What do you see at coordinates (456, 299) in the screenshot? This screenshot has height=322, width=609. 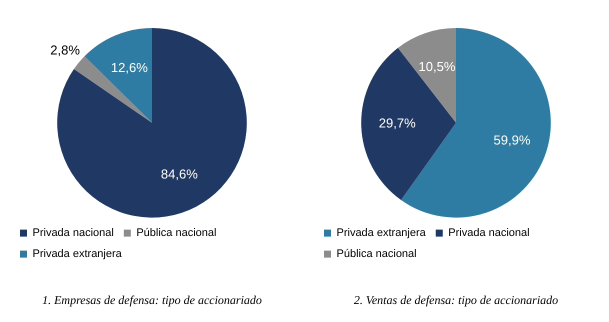 I see `text: 2. Ventas de defensa: tipo de accionariado` at bounding box center [456, 299].